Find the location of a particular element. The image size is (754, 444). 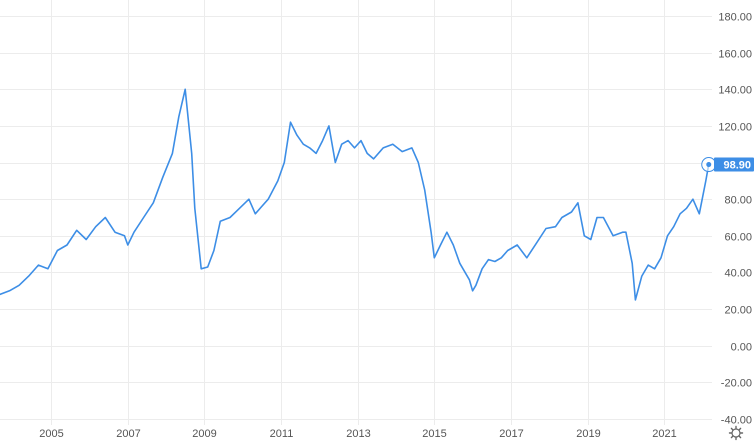

x-tick-label: 2007 is located at coordinates (128, 434).